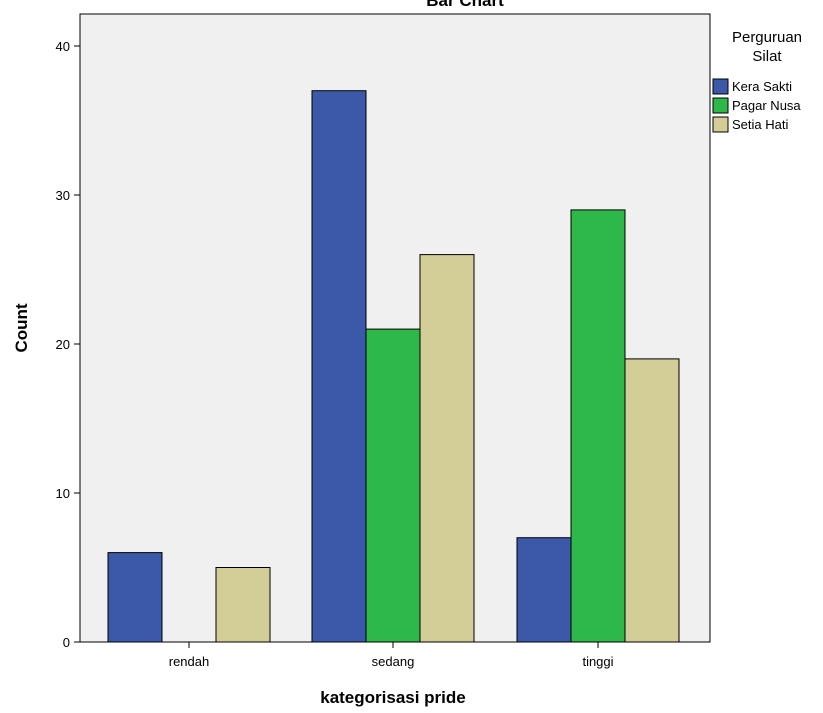  Describe the element at coordinates (393, 661) in the screenshot. I see `x-tick-label-sedang: sedang` at that location.